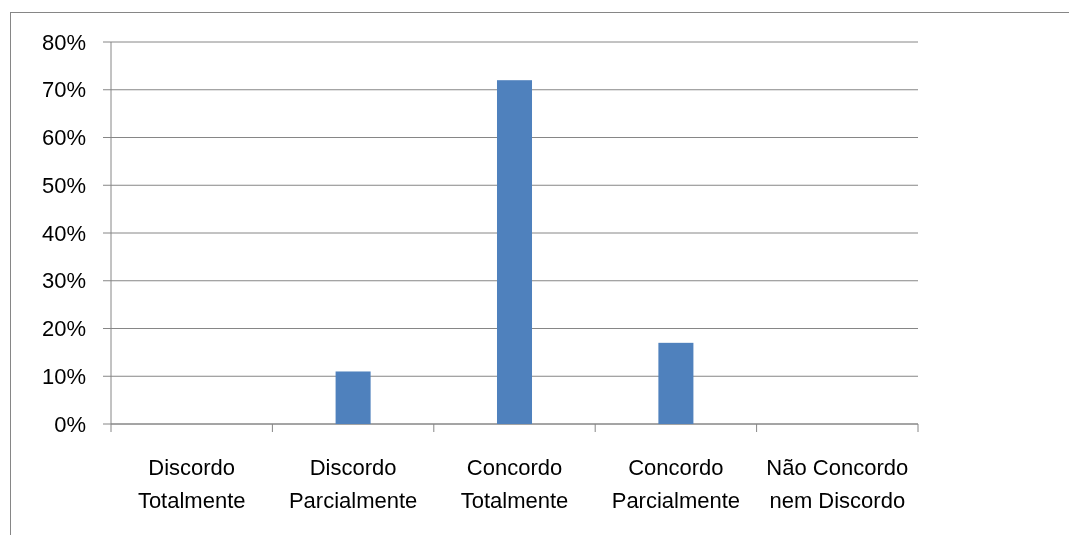 The height and width of the screenshot is (535, 1069). Describe the element at coordinates (514, 483) in the screenshot. I see `x-tick-label: Concordo Totalmente` at that location.